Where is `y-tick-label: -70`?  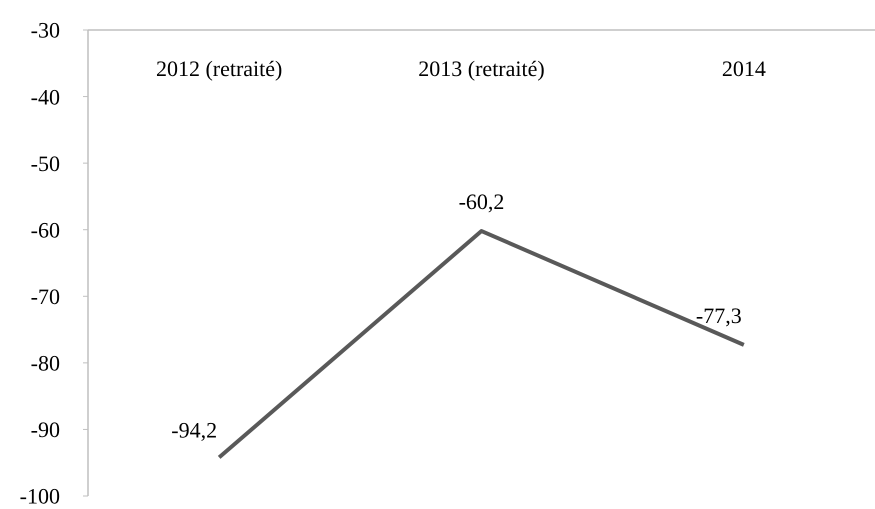
y-tick-label: -70 is located at coordinates (45, 296).